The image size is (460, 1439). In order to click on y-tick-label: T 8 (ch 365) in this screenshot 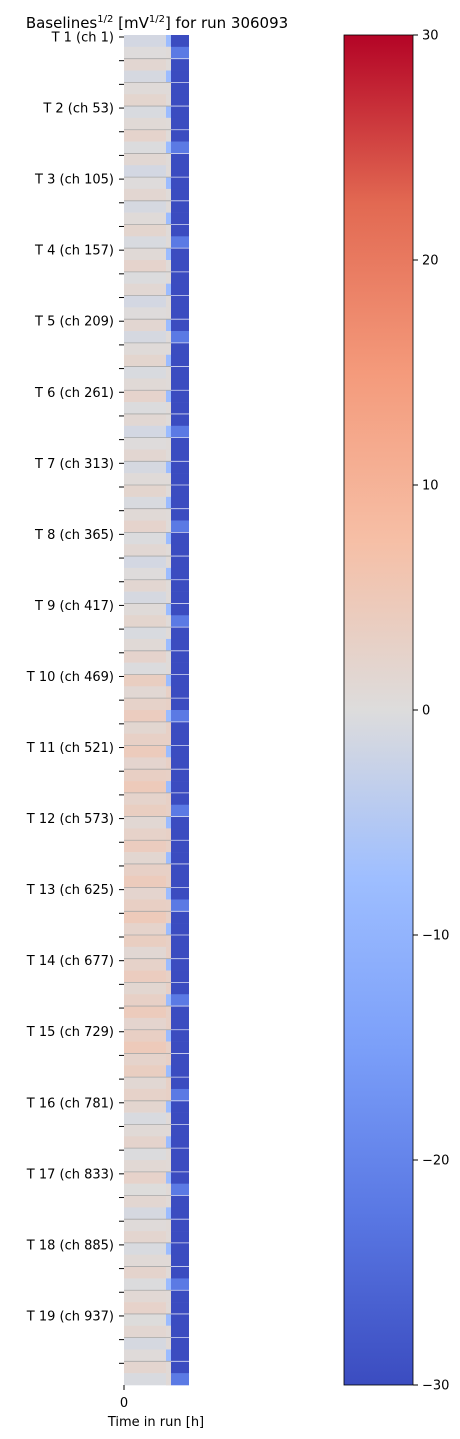, I will do `click(74, 535)`.